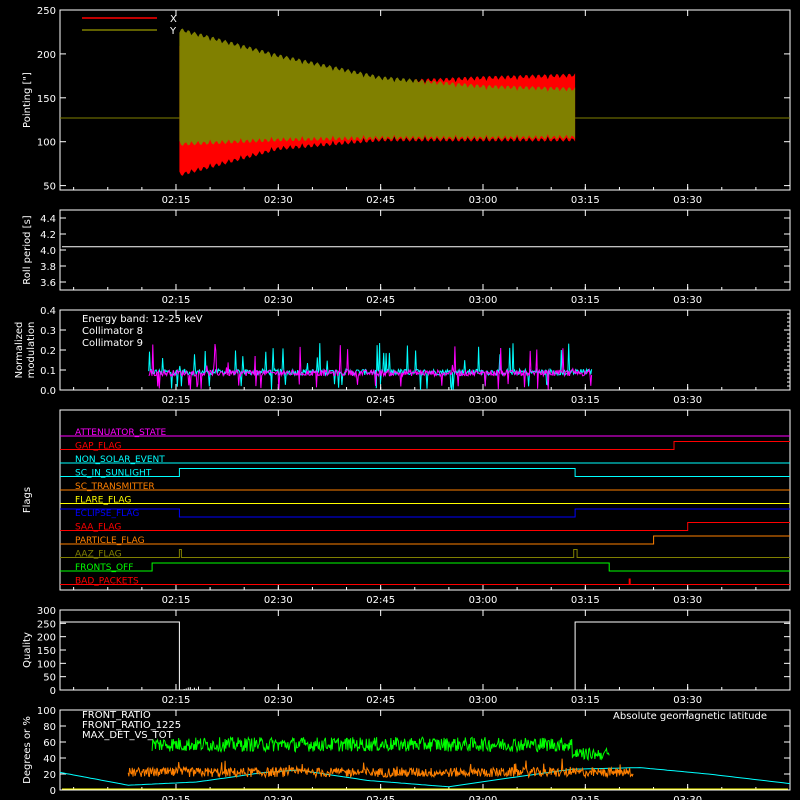 The height and width of the screenshot is (800, 800). I want to click on quality-ytick-label: 100, so click(46, 664).